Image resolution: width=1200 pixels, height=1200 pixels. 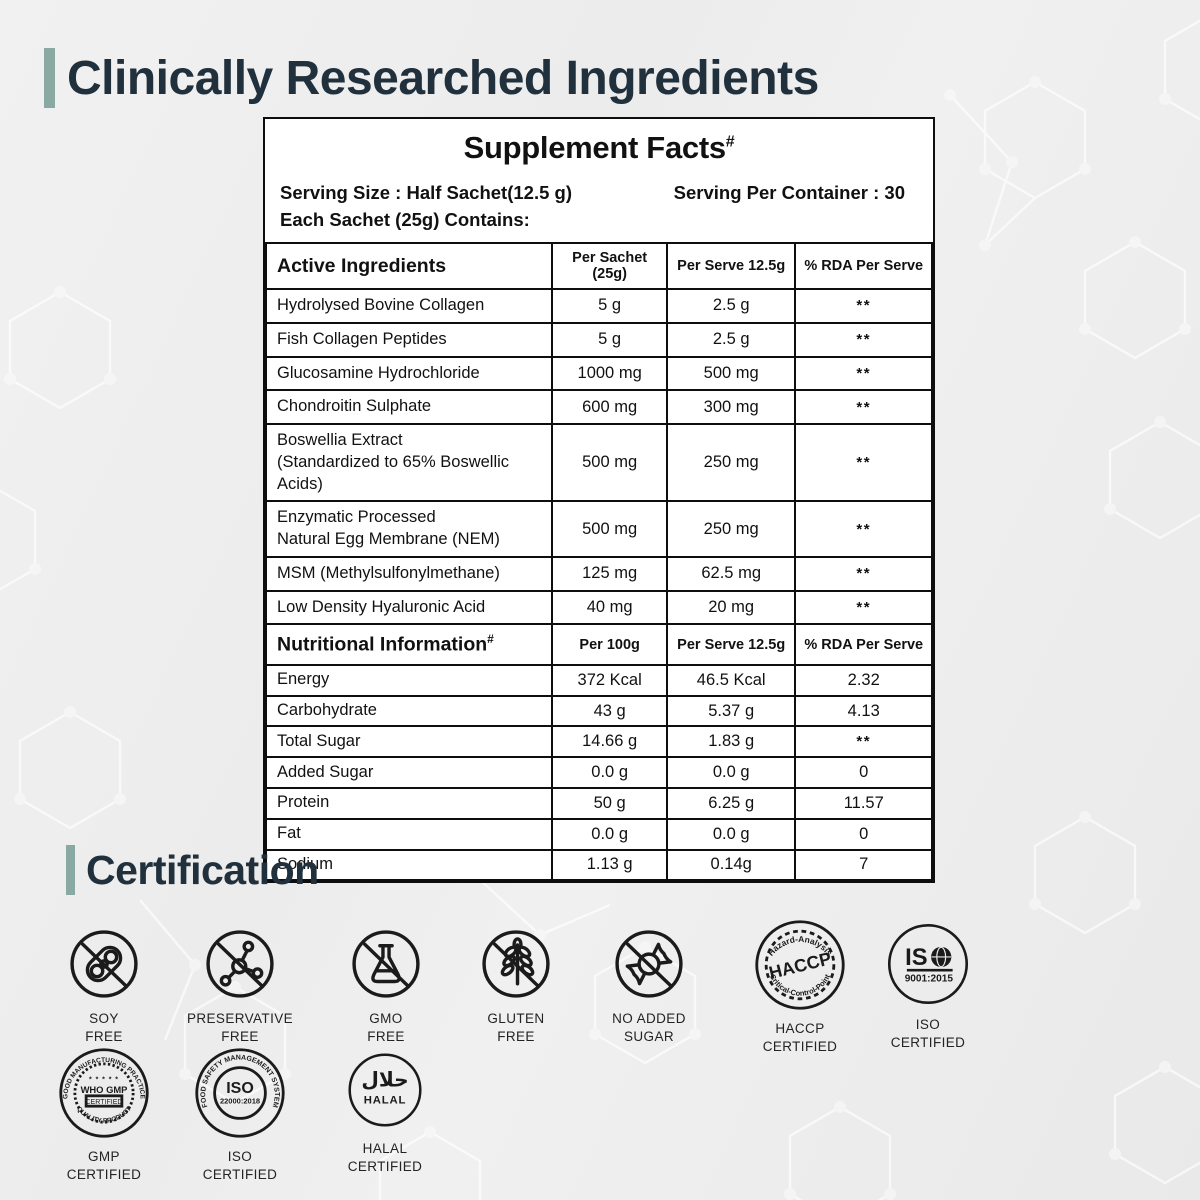 What do you see at coordinates (240, 1088) in the screenshot?
I see `iso22000-center-text: ISO` at bounding box center [240, 1088].